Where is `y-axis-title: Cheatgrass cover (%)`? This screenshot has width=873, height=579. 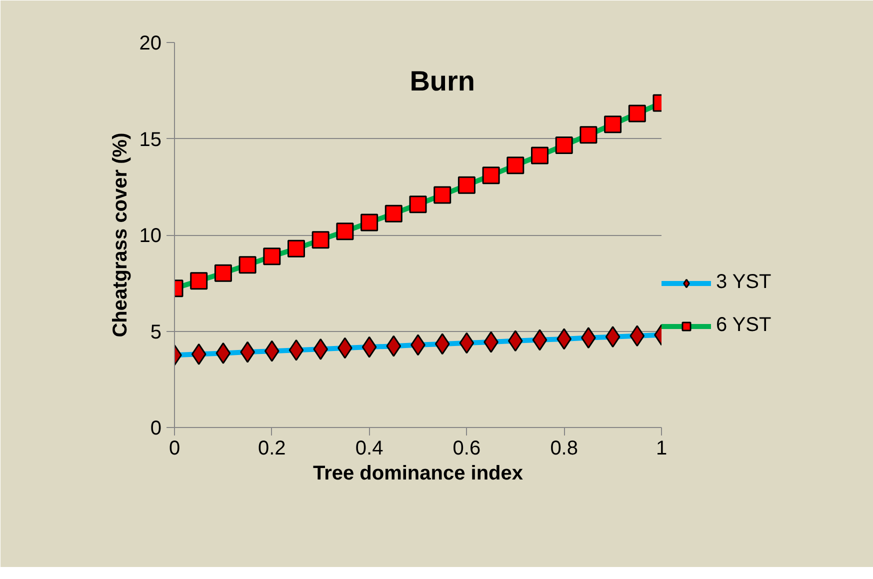 y-axis-title: Cheatgrass cover (%) is located at coordinates (120, 235).